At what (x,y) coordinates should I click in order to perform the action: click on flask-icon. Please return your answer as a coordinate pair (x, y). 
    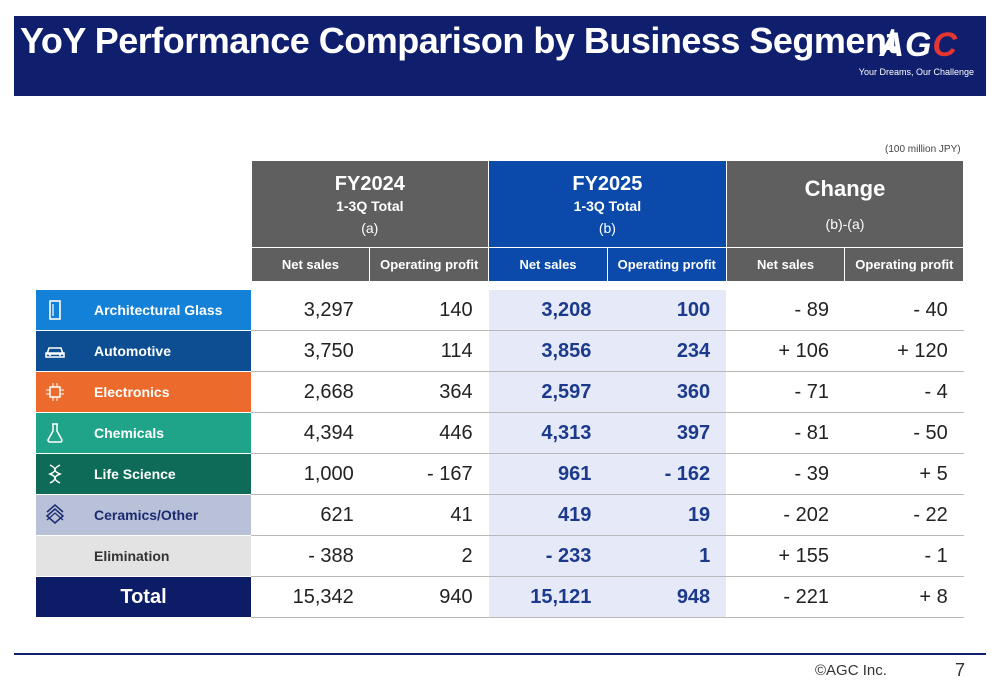
    Looking at the image, I should click on (55, 433).